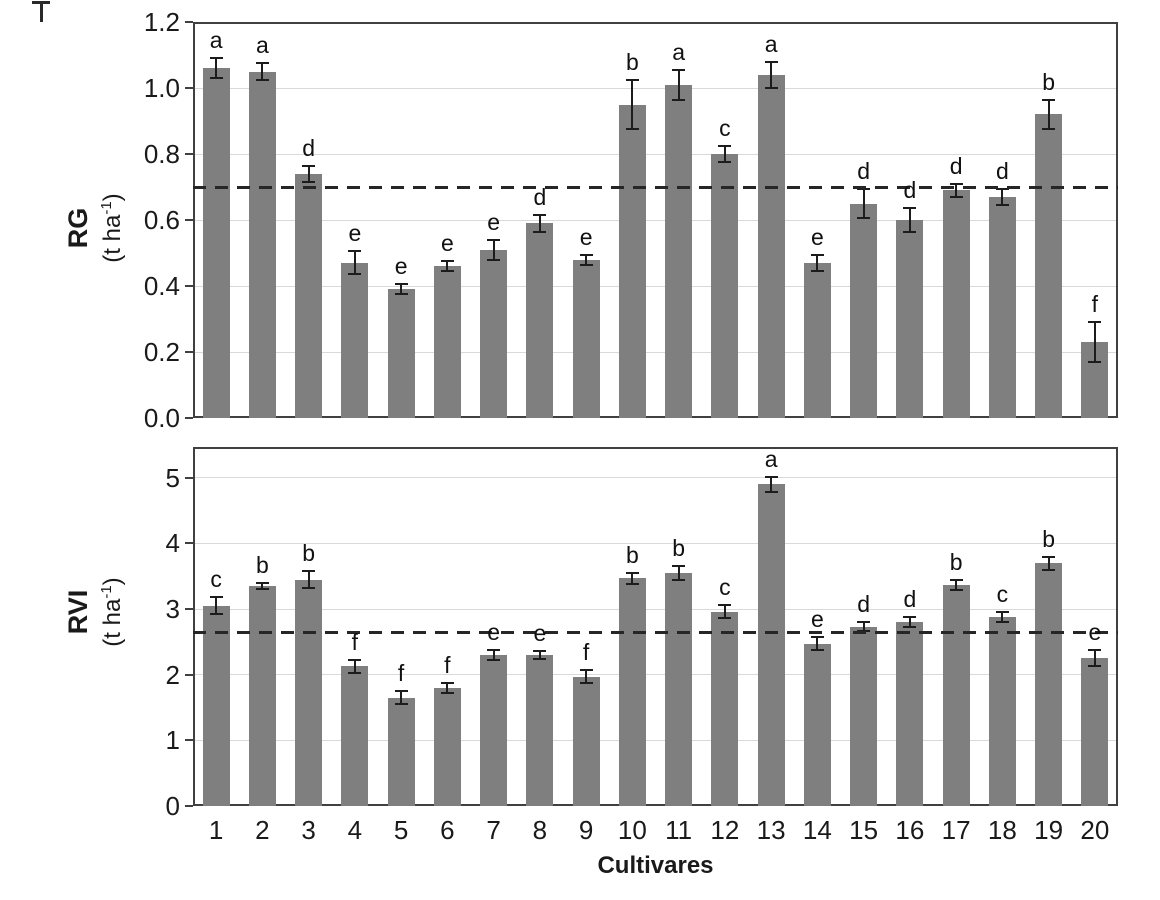  I want to click on y-tick-label: 0.6, so click(161, 220).